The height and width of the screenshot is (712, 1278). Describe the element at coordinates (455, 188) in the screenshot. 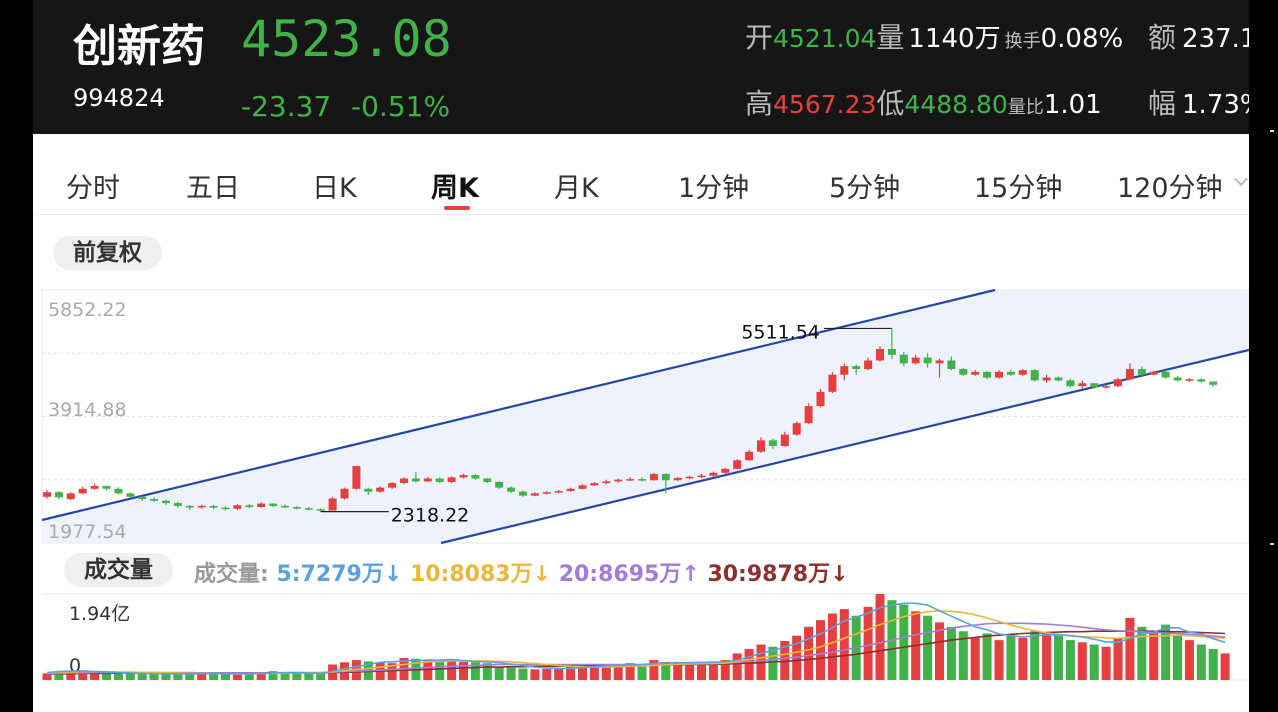

I see `tab-weekly-k: 周K` at that location.